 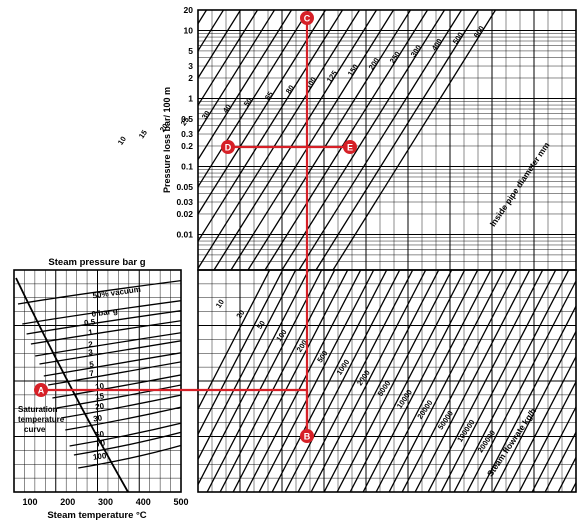 I want to click on pressure-label: 15, so click(x=100, y=396).